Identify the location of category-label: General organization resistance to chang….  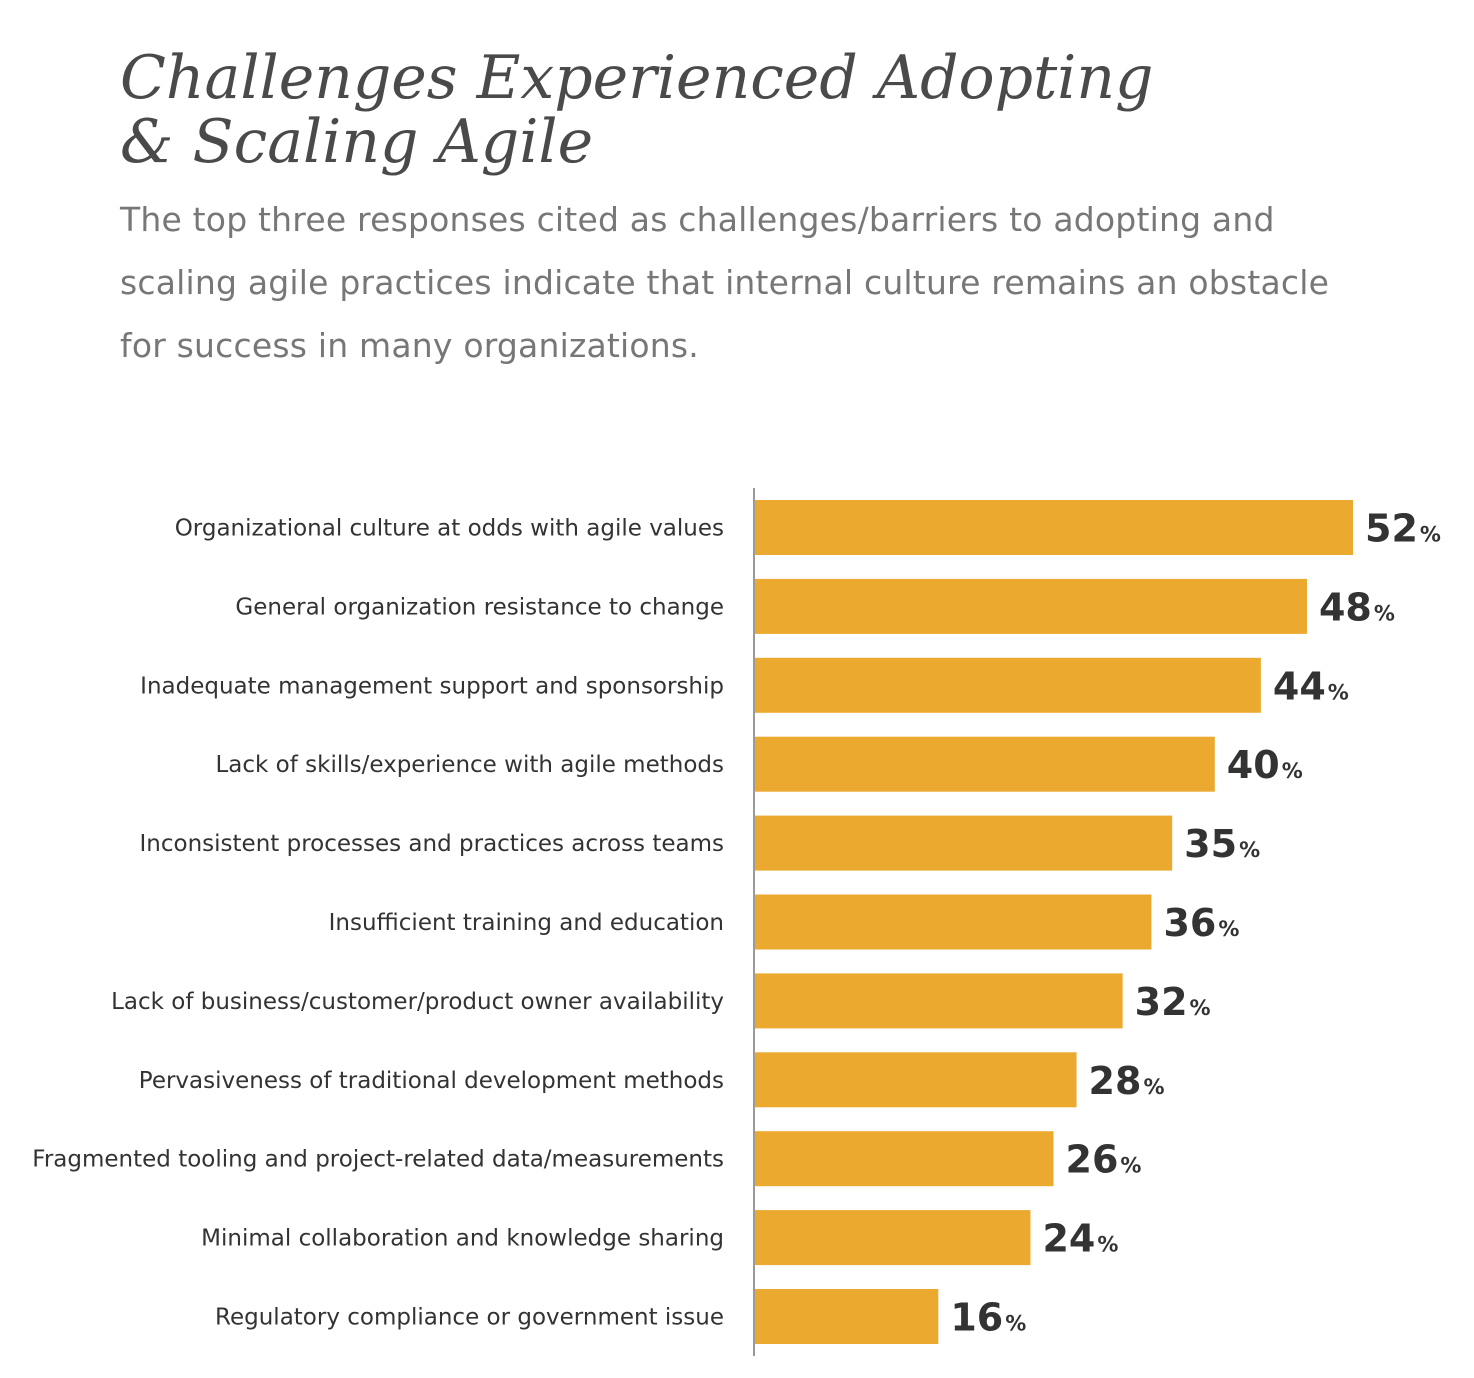
(479, 607).